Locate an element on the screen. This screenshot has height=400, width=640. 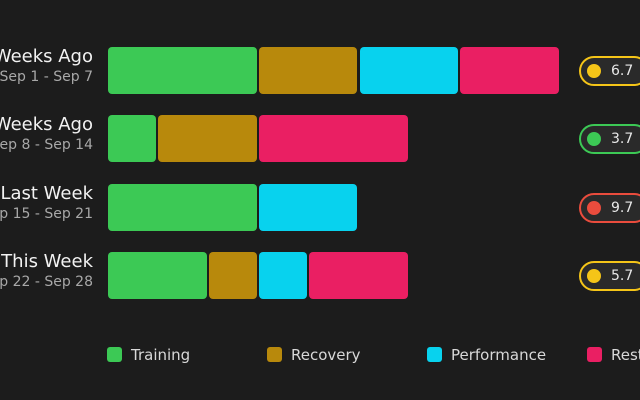
score-value: 3.7 is located at coordinates (622, 139).